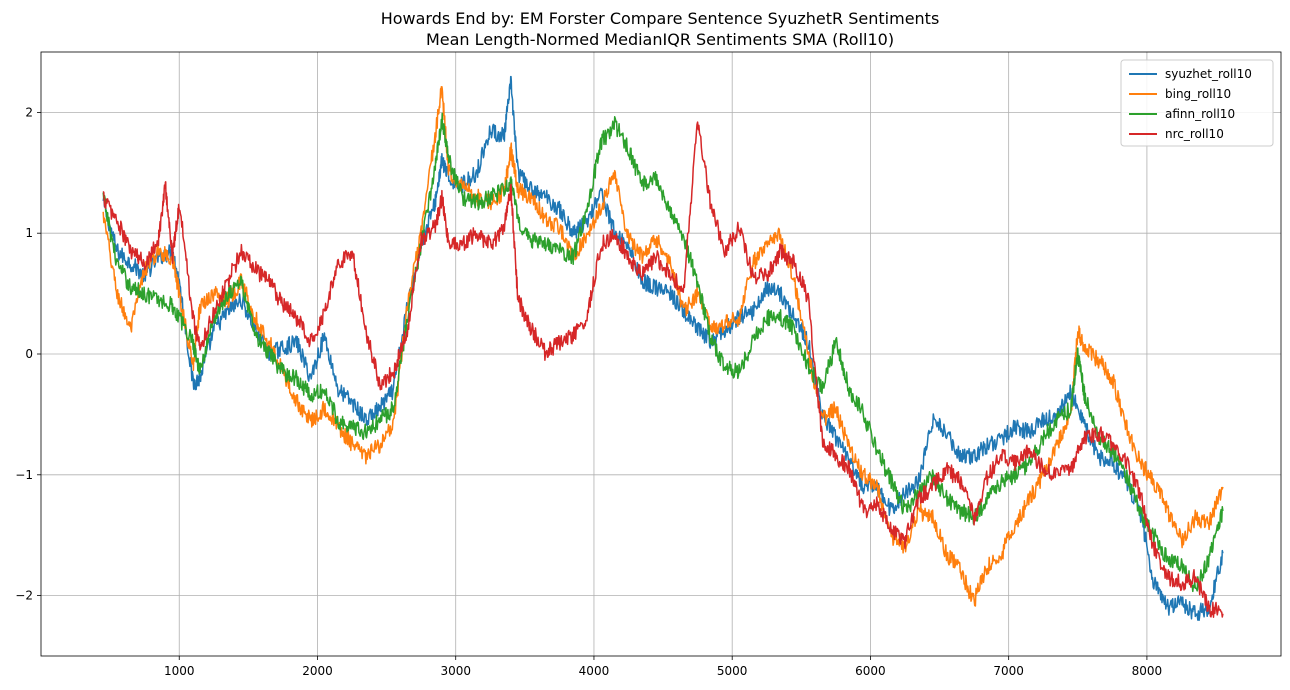  Describe the element at coordinates (870, 671) in the screenshot. I see `x-tick-label: 6000` at that location.